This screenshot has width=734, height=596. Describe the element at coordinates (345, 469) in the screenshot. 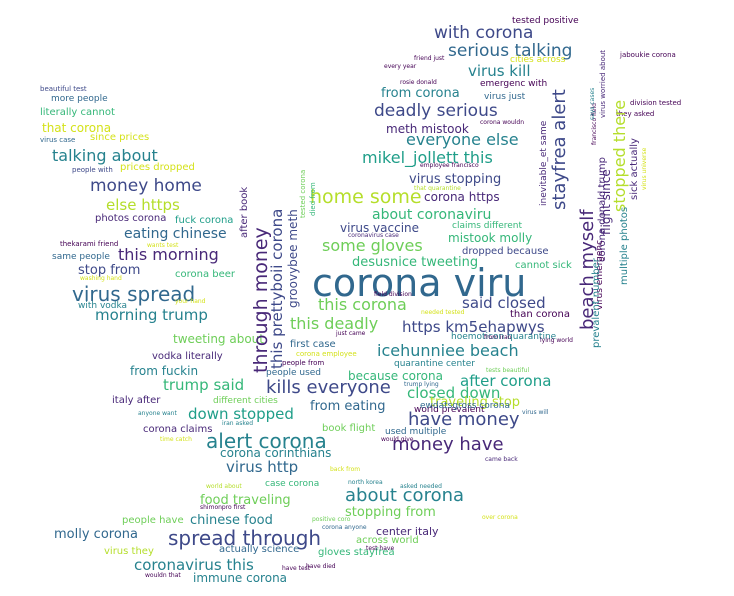

I see `word: back from` at that location.